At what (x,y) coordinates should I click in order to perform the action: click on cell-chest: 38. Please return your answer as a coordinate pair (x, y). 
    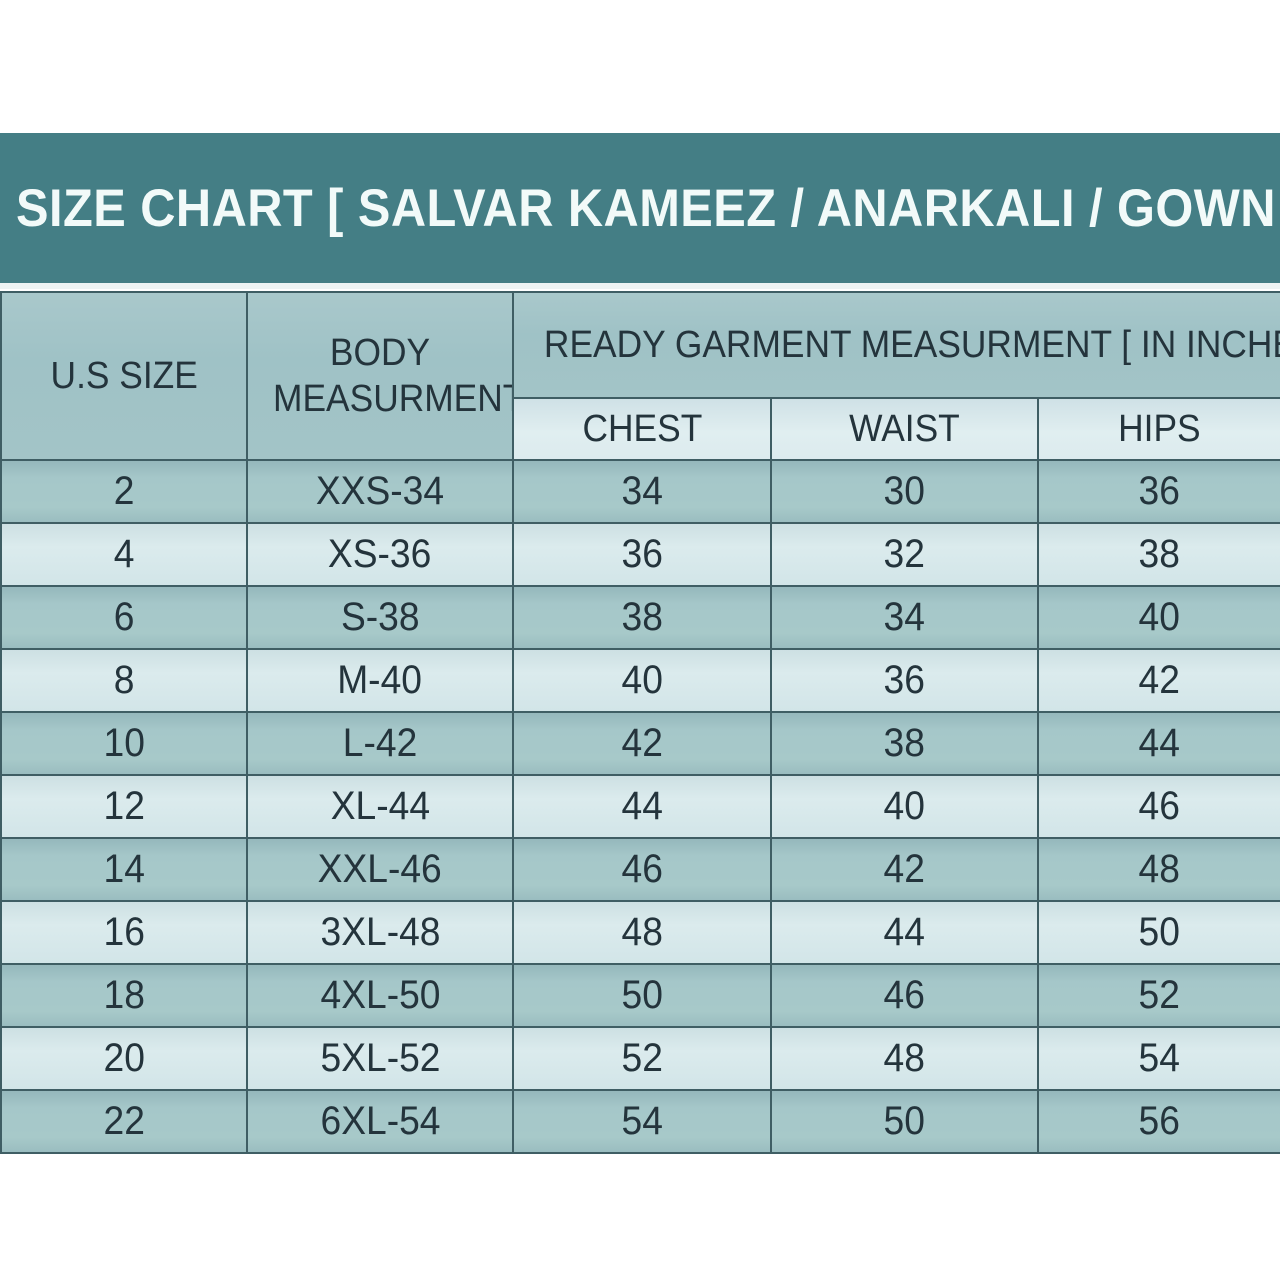
    Looking at the image, I should click on (642, 617).